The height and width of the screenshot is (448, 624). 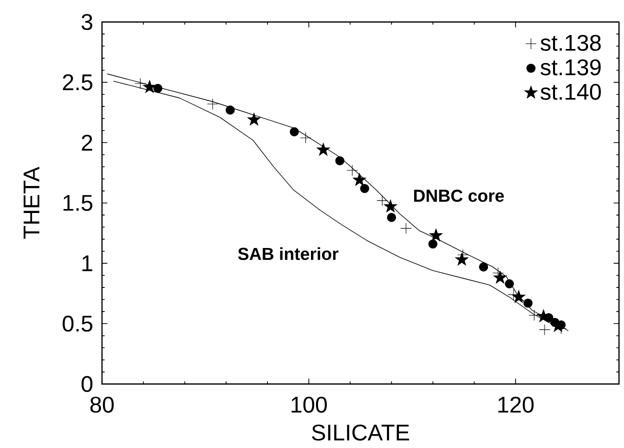 What do you see at coordinates (32, 202) in the screenshot?
I see `y-axis-title: THETA` at bounding box center [32, 202].